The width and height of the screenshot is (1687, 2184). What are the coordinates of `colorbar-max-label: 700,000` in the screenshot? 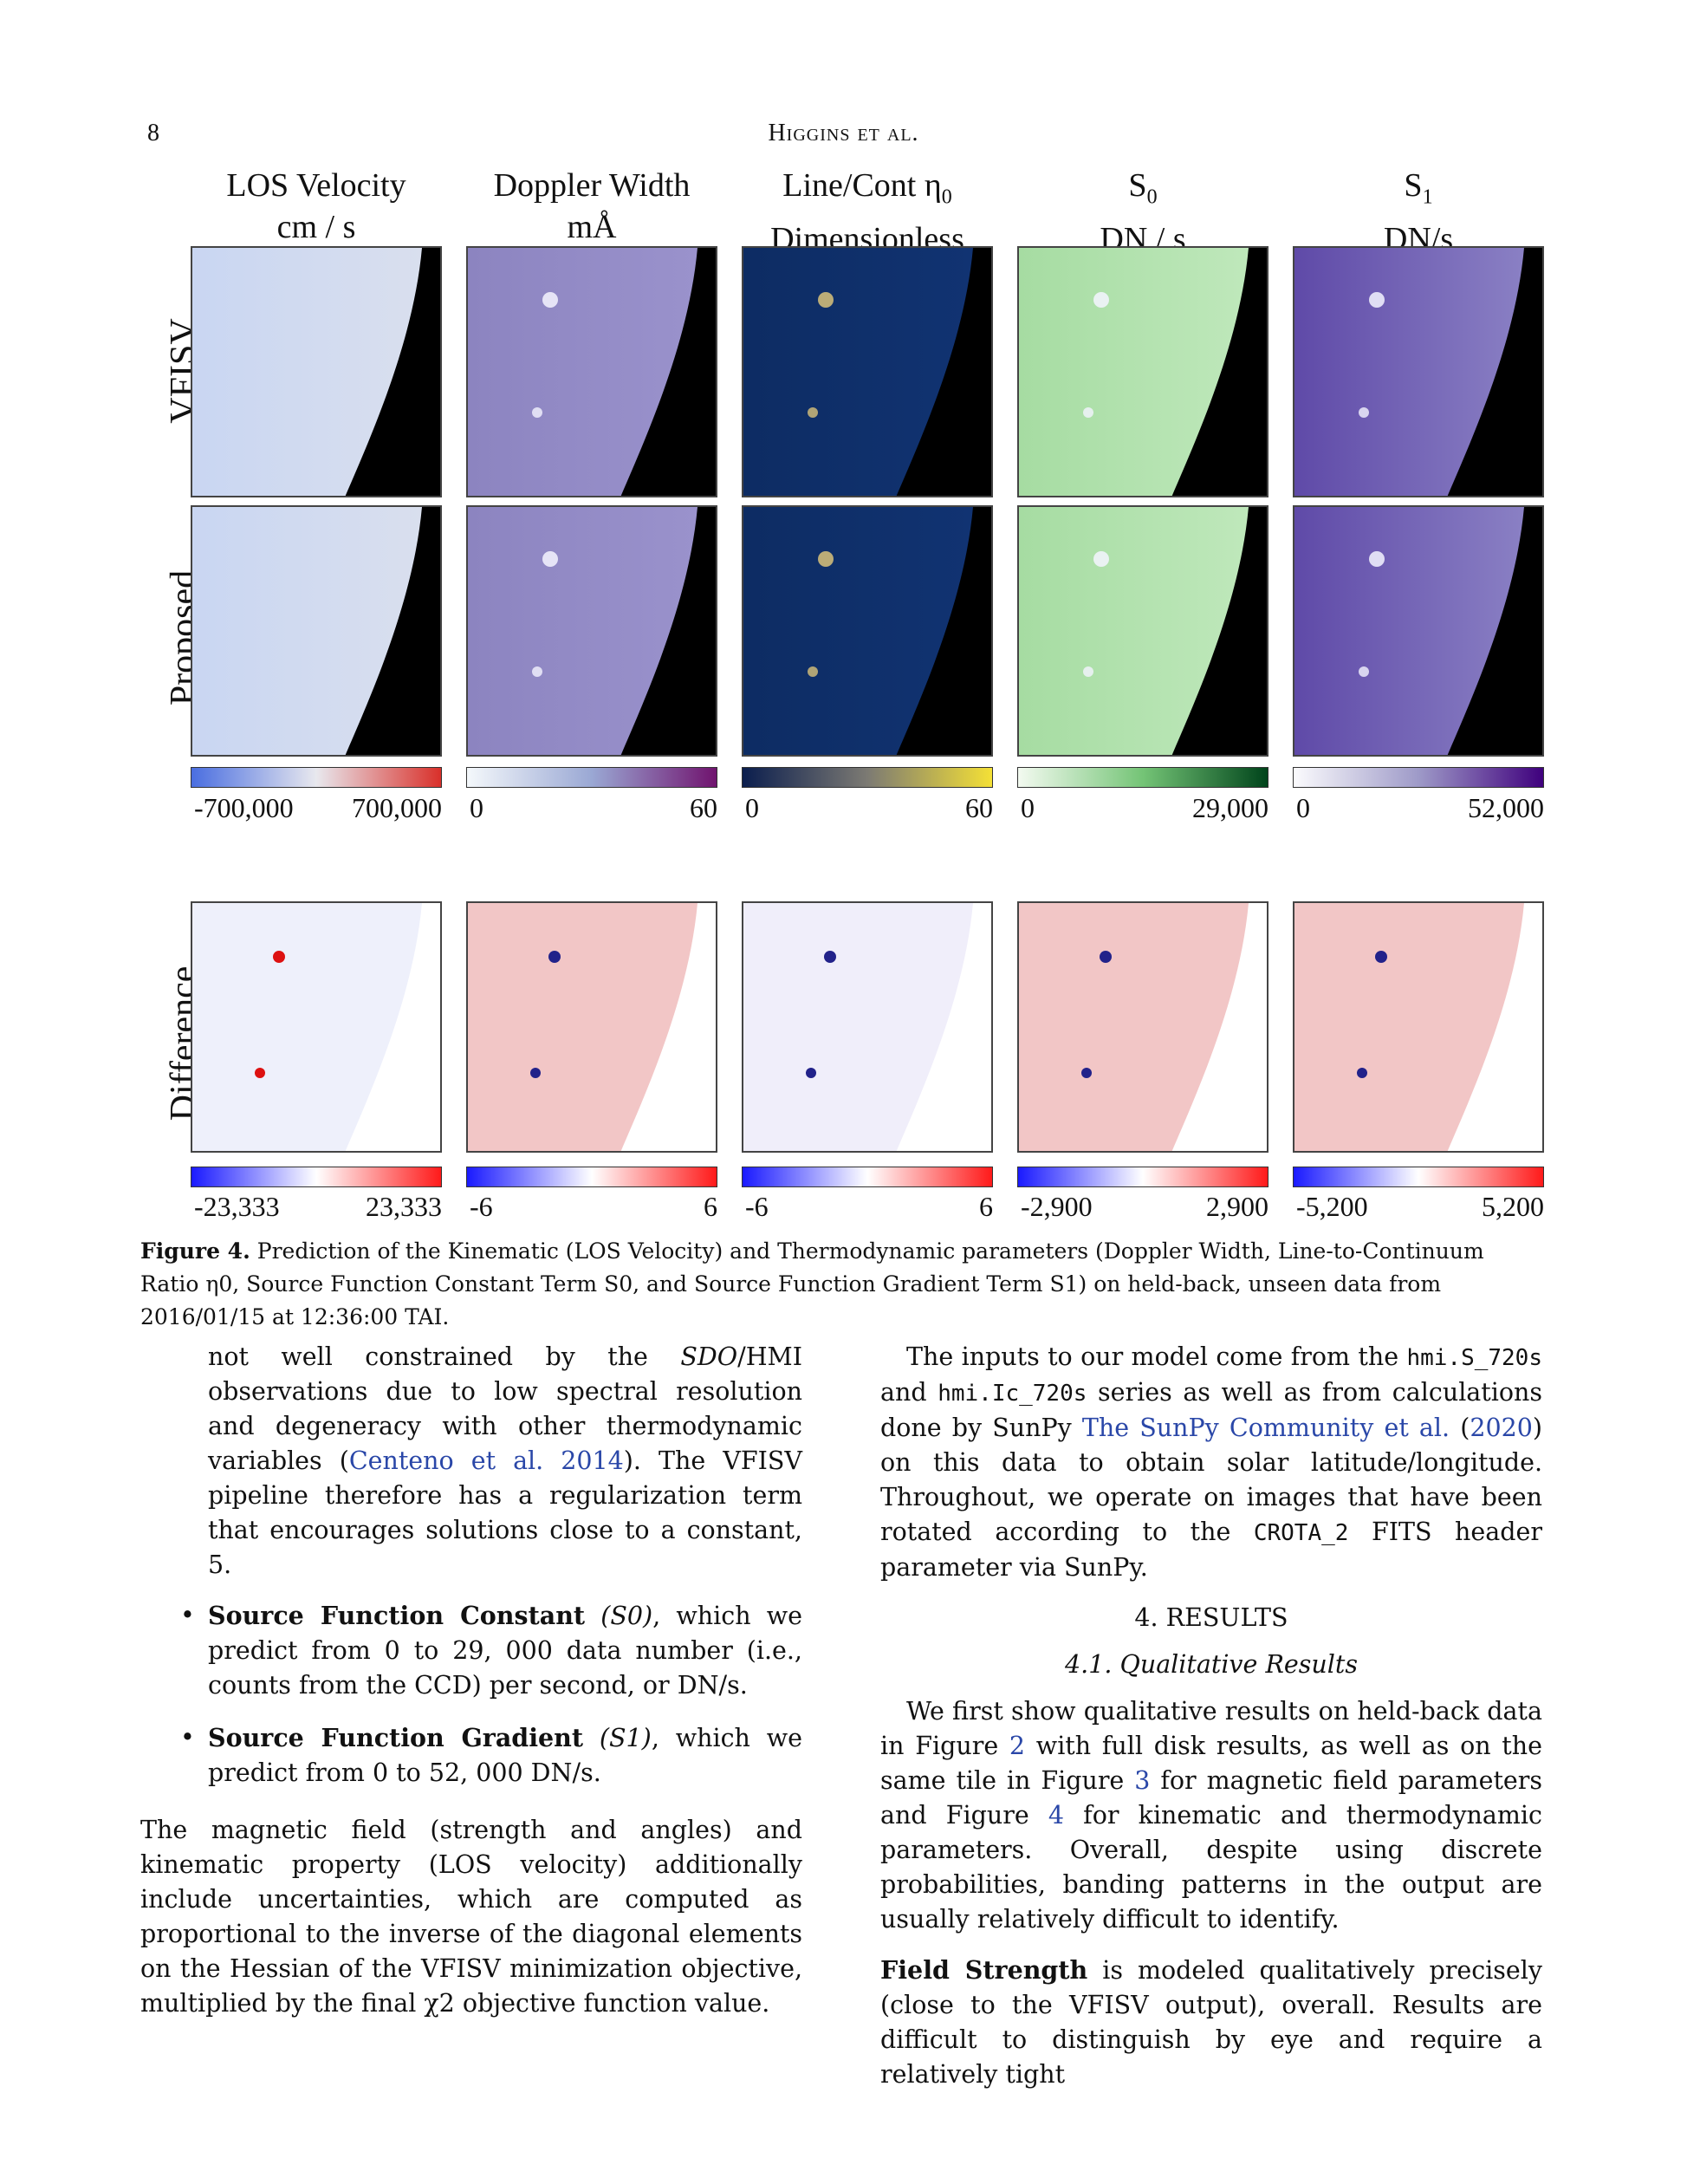 It's located at (397, 807).